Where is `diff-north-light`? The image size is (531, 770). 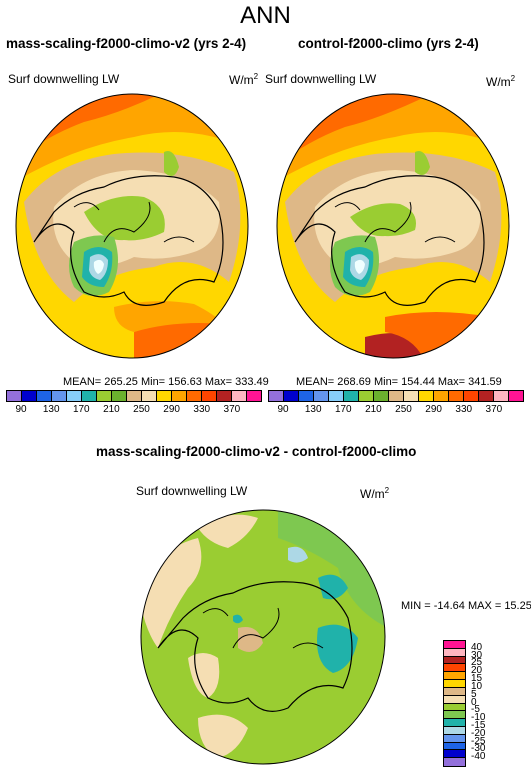
diff-north-light is located at coordinates (298, 554).